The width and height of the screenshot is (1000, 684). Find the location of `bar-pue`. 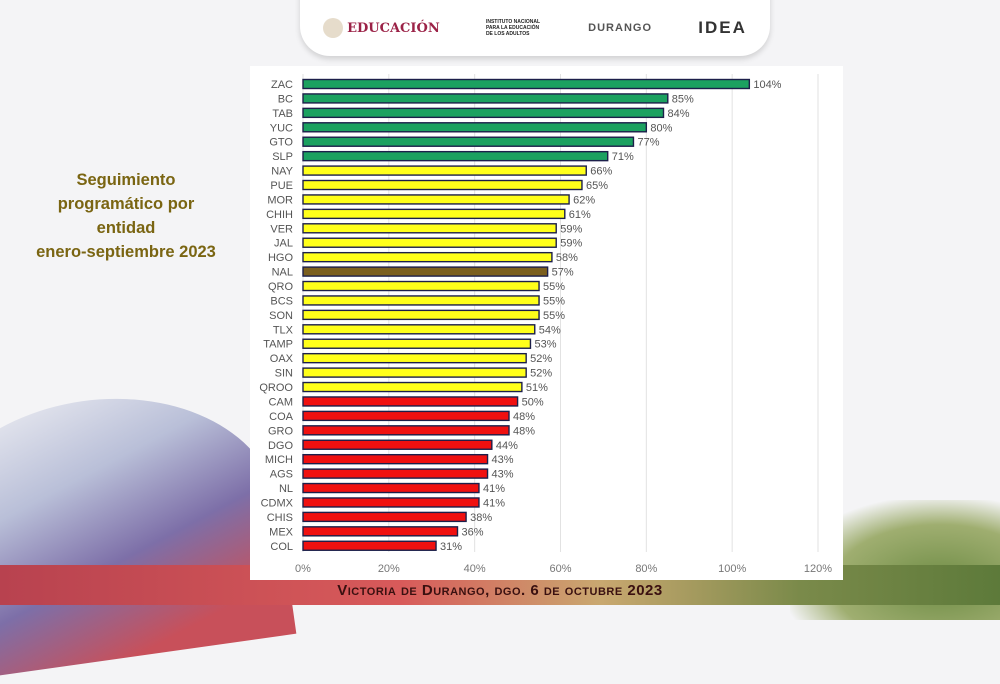

bar-pue is located at coordinates (442, 185).